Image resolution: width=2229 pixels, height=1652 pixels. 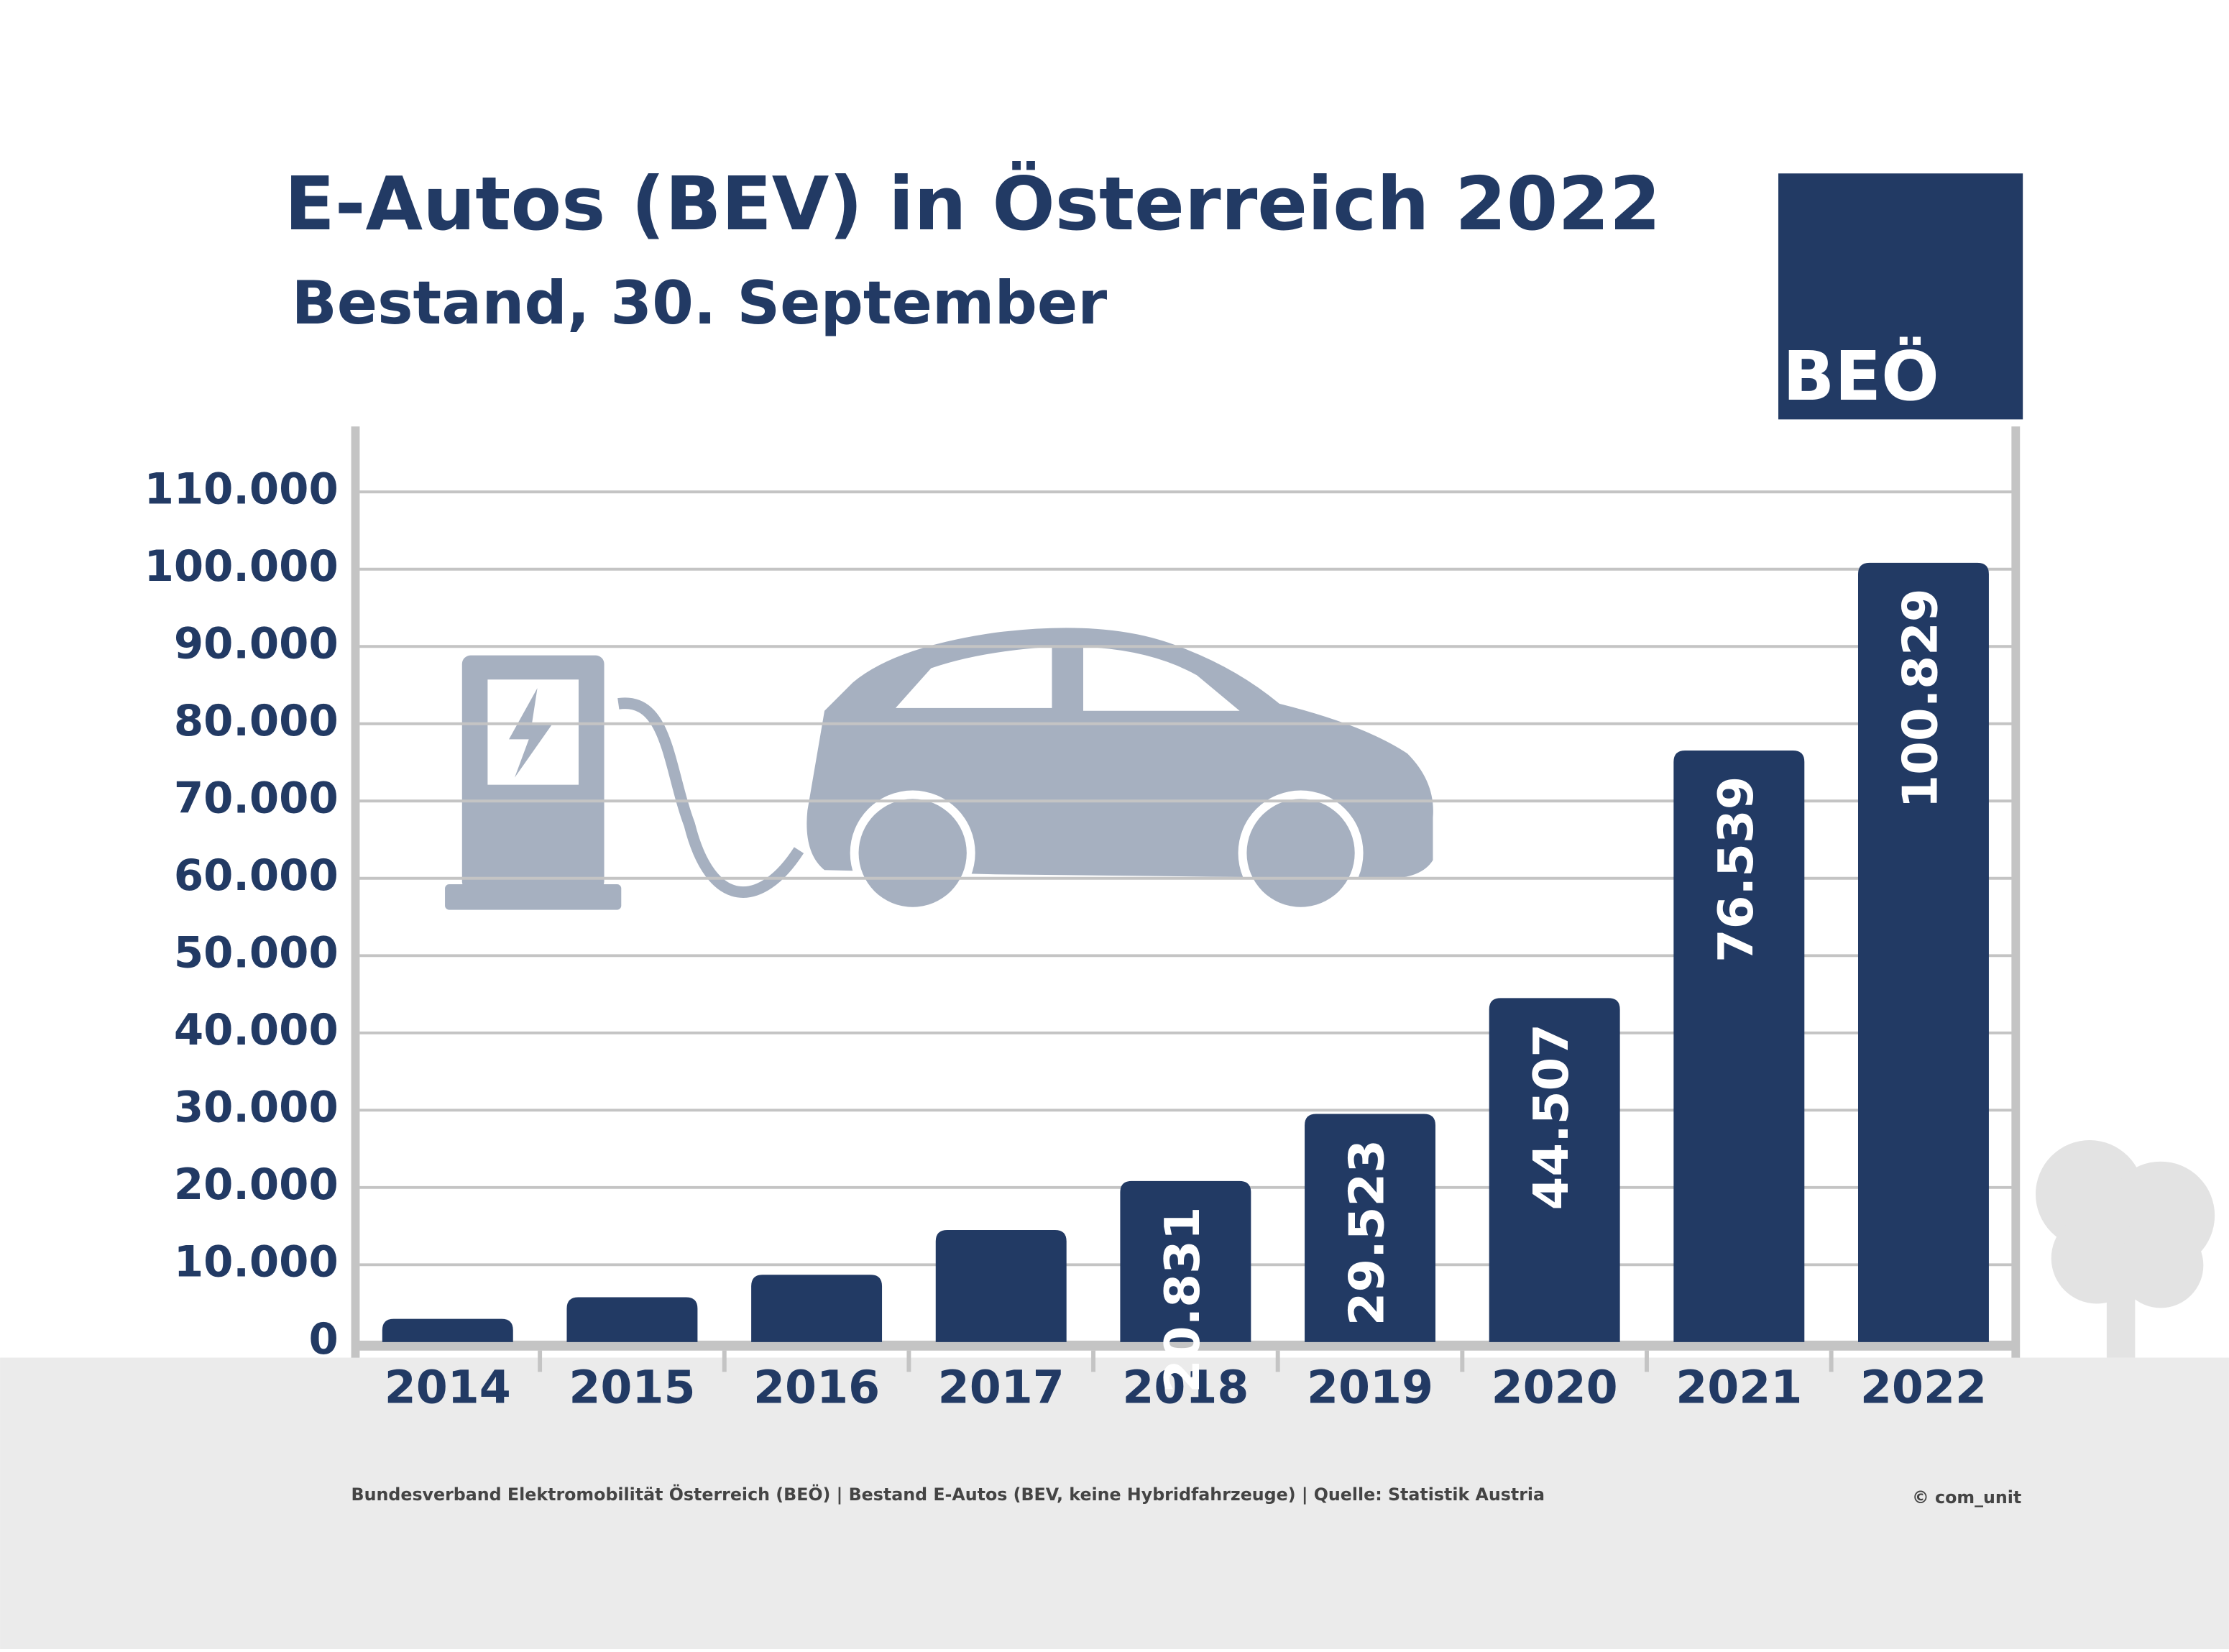 I want to click on x-tick-label: 2021, so click(x=1739, y=1387).